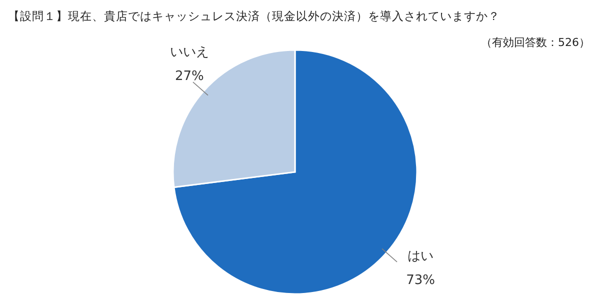  What do you see at coordinates (254, 16) in the screenshot?
I see `chart-title: 【設問１】現在、貴店ではキャッシュレス決済（現金以外の決済）を導入されていますか？` at bounding box center [254, 16].